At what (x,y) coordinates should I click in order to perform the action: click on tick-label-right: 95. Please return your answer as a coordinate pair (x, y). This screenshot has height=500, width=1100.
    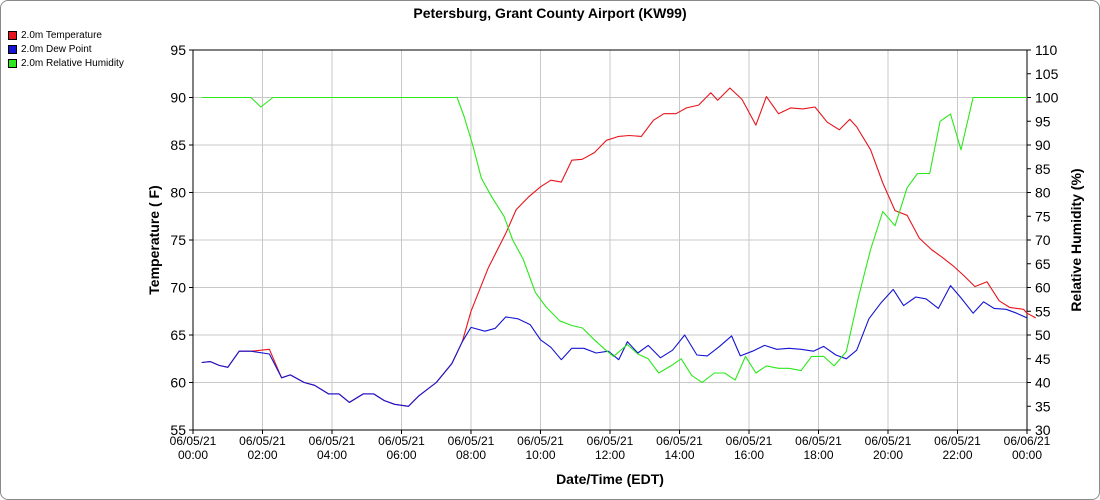
    Looking at the image, I should click on (1043, 121).